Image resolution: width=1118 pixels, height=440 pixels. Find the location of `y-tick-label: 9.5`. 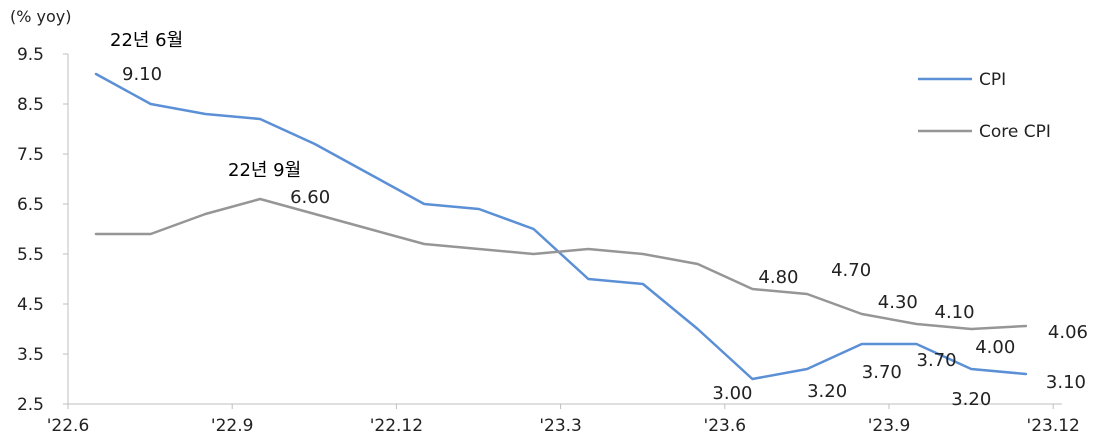

y-tick-label: 9.5 is located at coordinates (30, 55).